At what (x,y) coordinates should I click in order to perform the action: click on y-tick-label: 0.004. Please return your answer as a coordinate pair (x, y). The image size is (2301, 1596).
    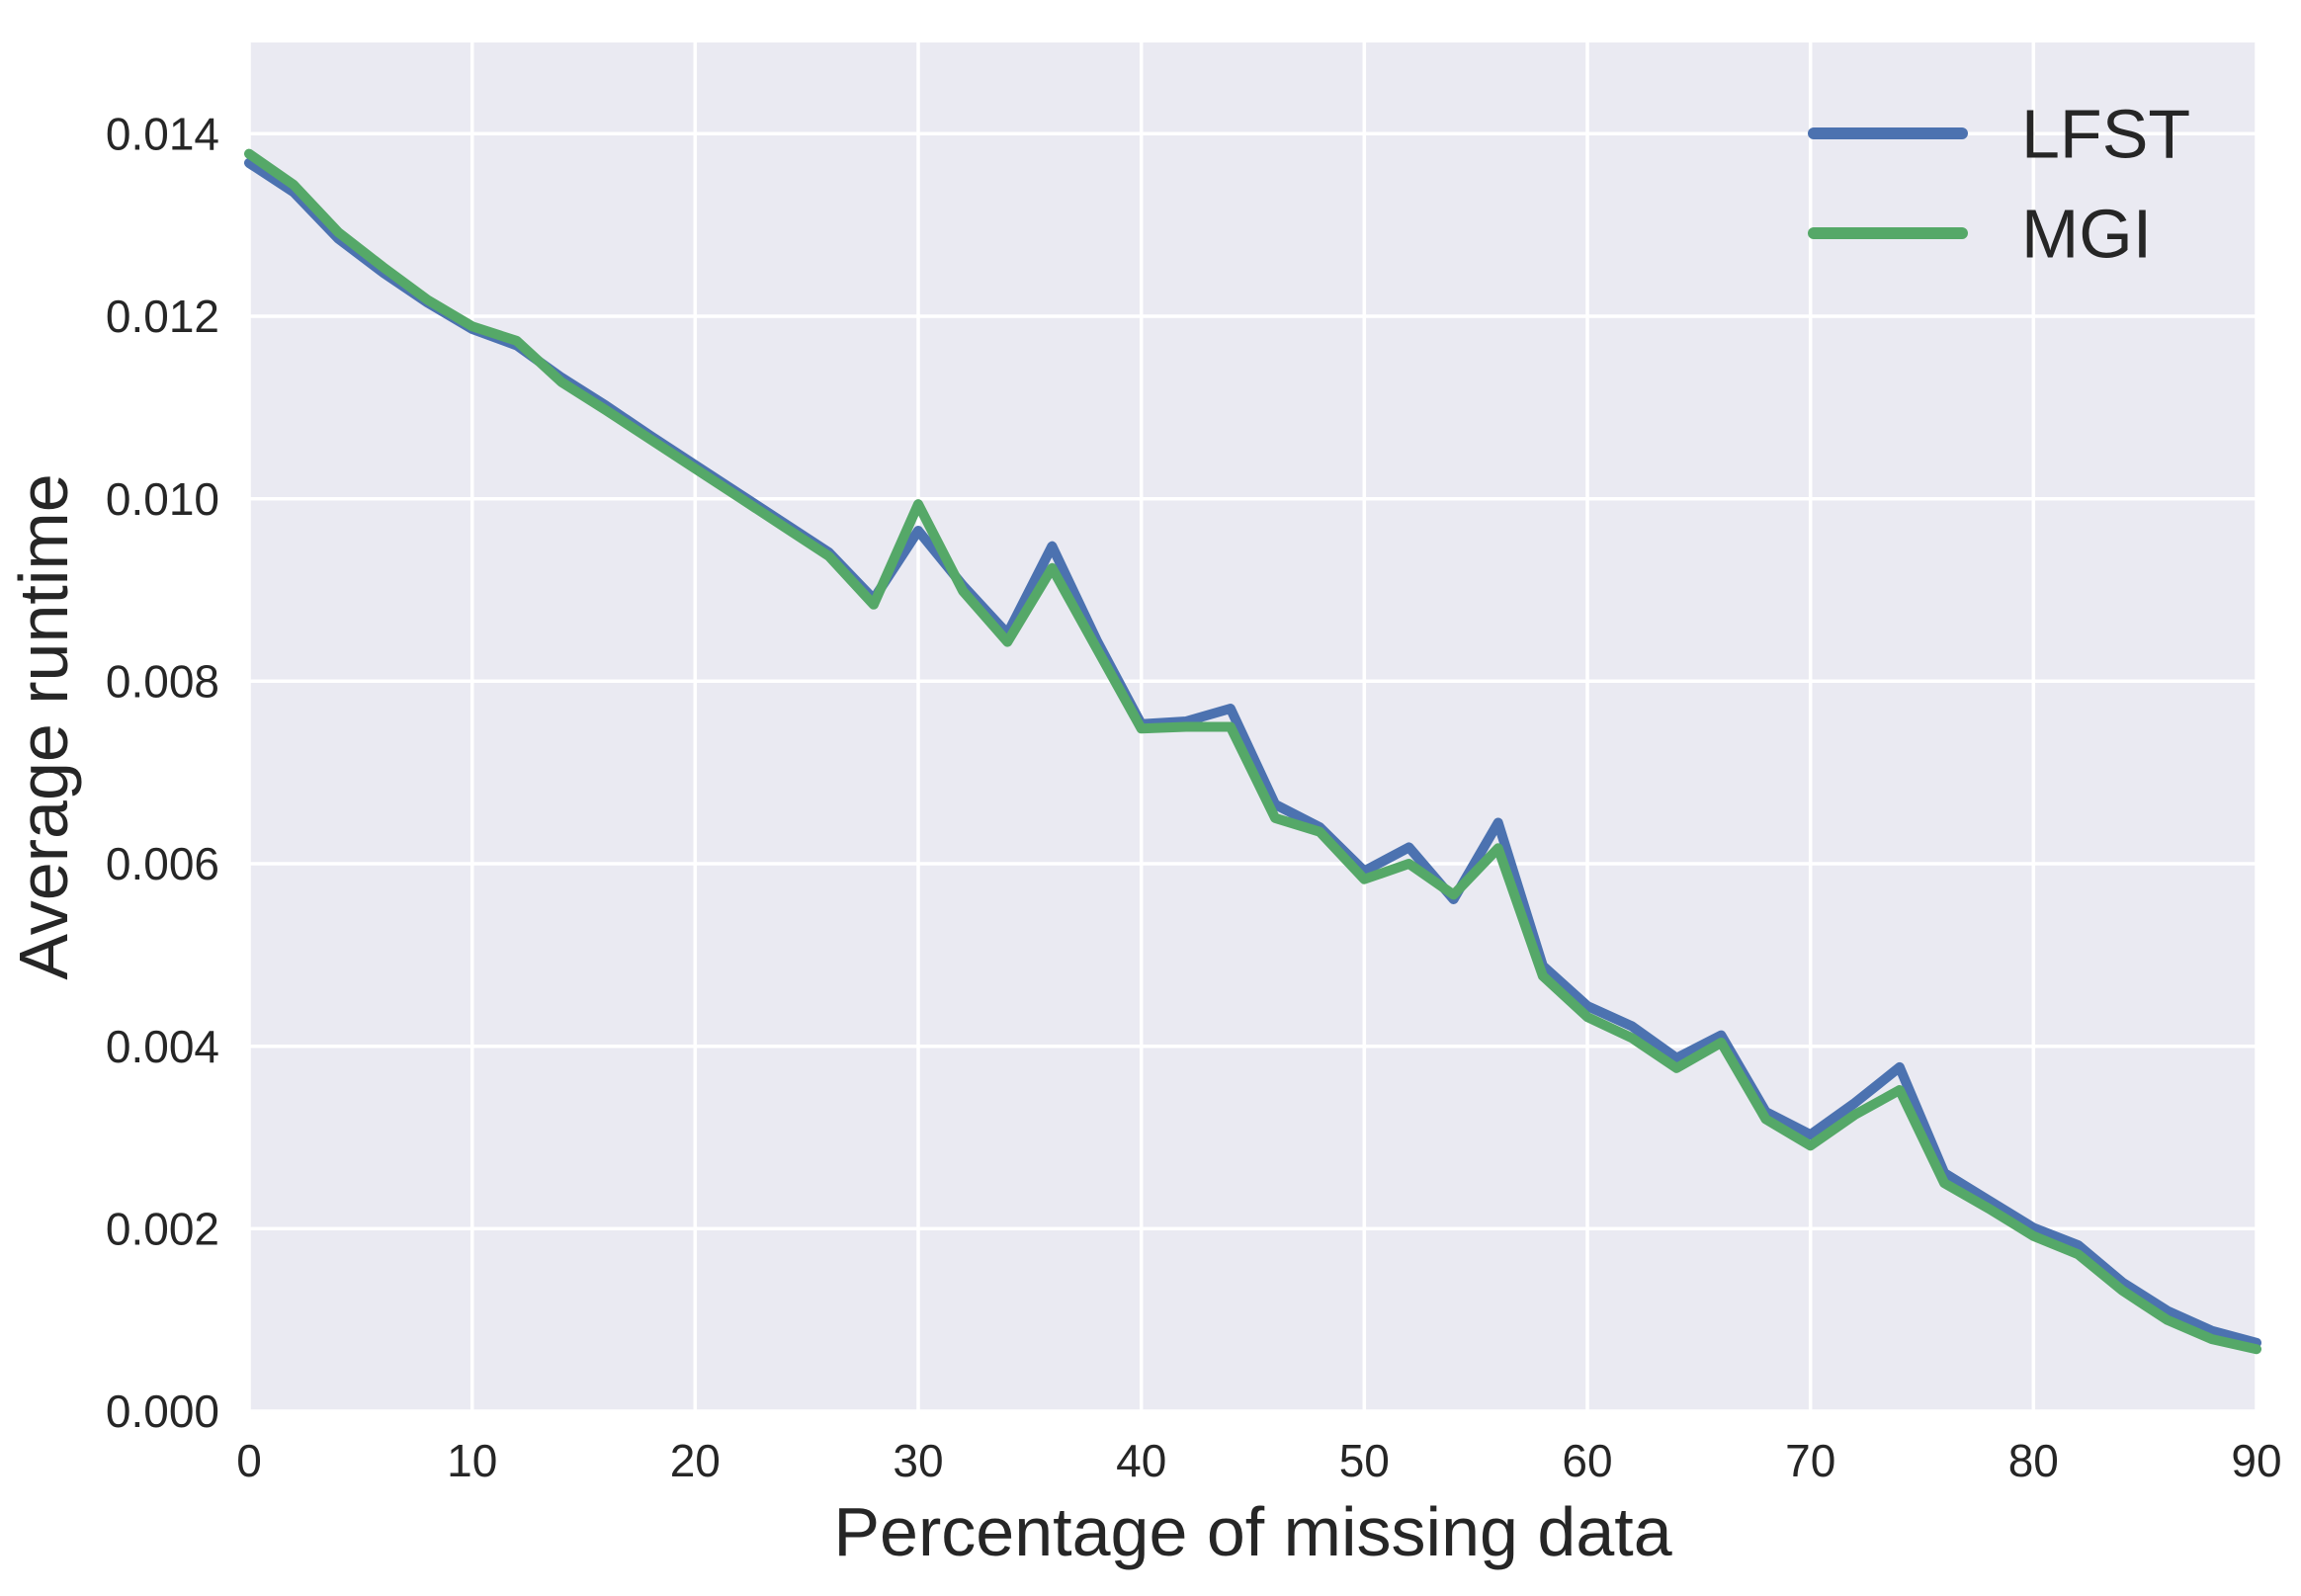
    Looking at the image, I should click on (163, 1046).